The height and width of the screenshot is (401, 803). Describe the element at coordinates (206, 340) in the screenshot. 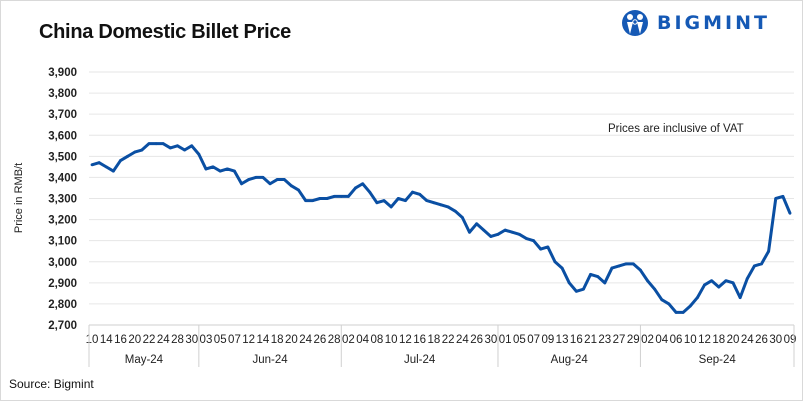

I see `x-tick-label: 03` at that location.